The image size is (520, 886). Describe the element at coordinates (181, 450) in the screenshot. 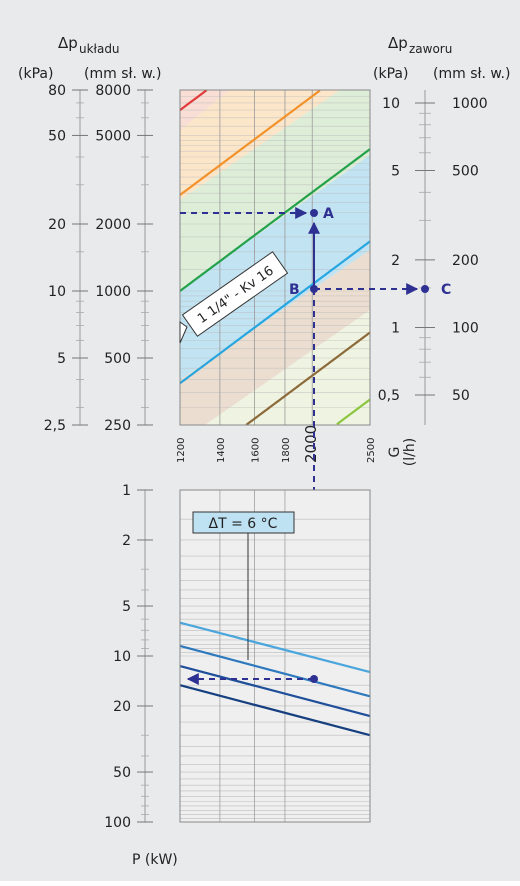

I see `flow-tick-label: 1200` at that location.